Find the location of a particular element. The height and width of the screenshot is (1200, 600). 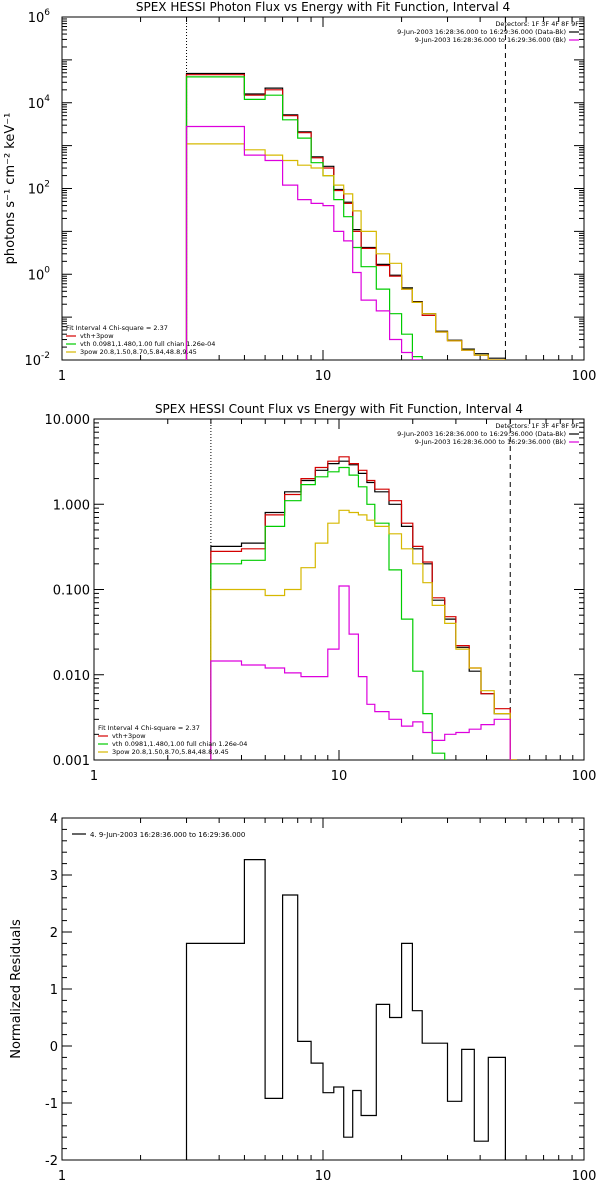

y-tick-label: 10⁻² is located at coordinates (37, 360).